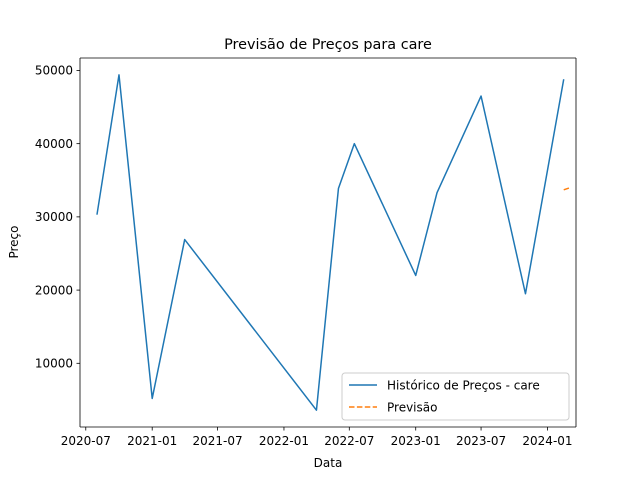 The width and height of the screenshot is (640, 480). What do you see at coordinates (412, 408) in the screenshot?
I see `legend-label-previsao: Previsão` at bounding box center [412, 408].